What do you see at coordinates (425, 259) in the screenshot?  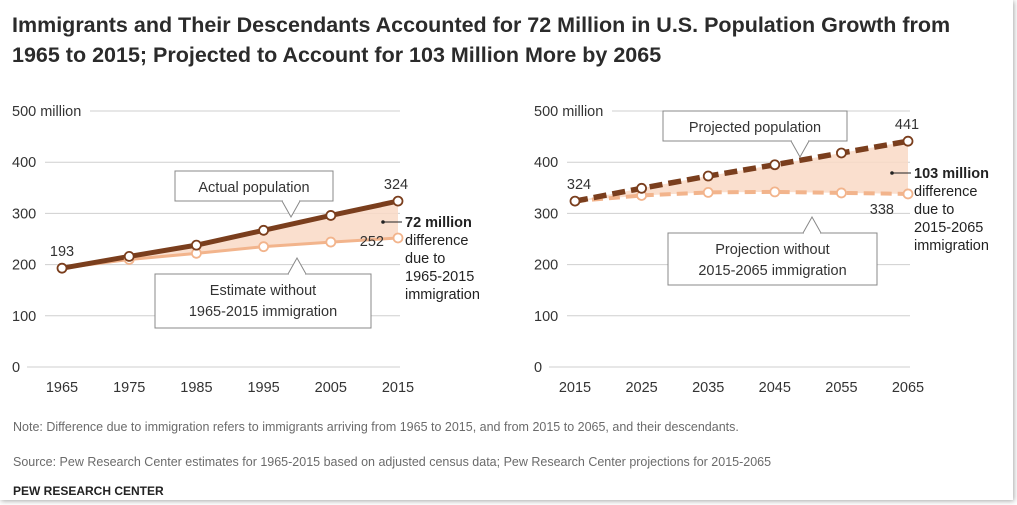 I see `chart1-diff-label-line: due to` at bounding box center [425, 259].